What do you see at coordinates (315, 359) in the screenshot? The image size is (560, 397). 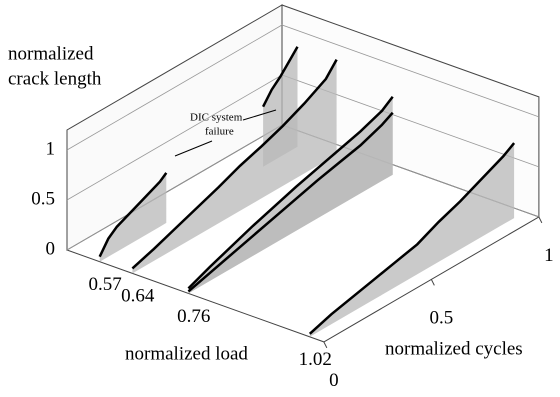 I see `load-tick-label: 1.02` at bounding box center [315, 359].